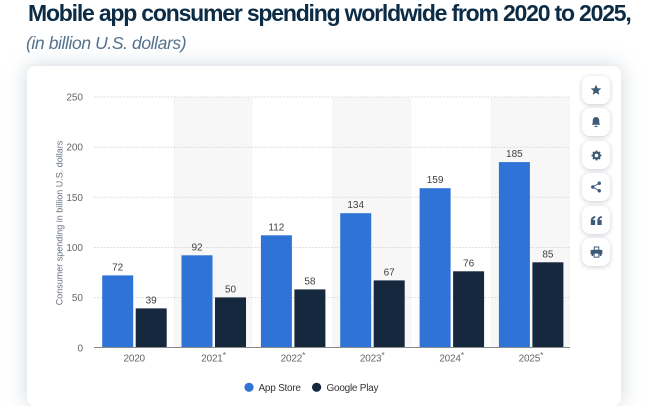 This screenshot has width=649, height=410. Describe the element at coordinates (310, 281) in the screenshot. I see `svg-text: 58` at that location.